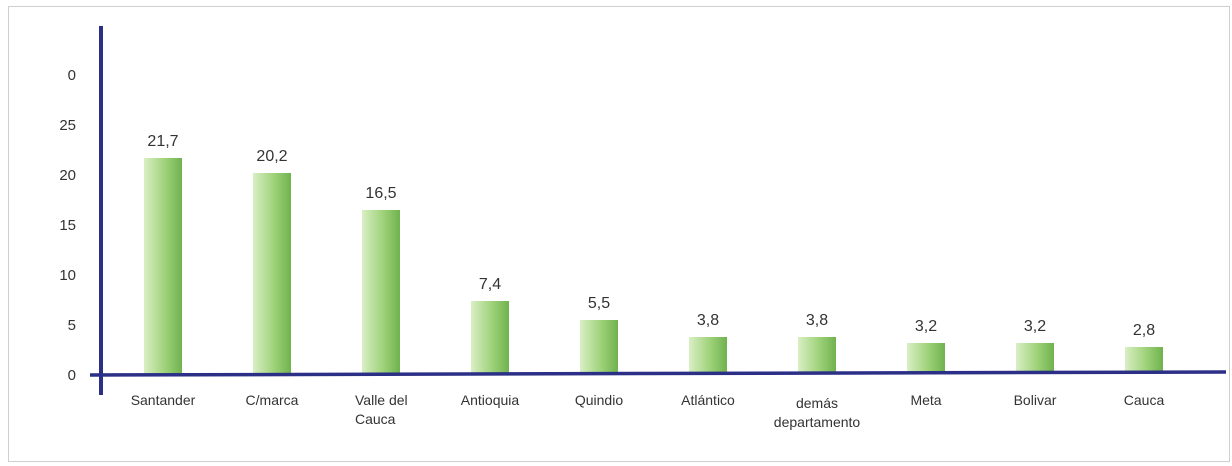 The width and height of the screenshot is (1232, 466). I want to click on y-tick-label: 20, so click(67, 175).